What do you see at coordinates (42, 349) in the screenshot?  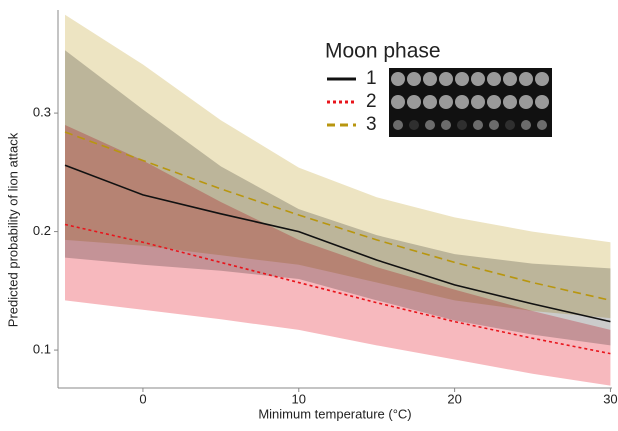 I see `y-tick-label: 0.1` at bounding box center [42, 349].